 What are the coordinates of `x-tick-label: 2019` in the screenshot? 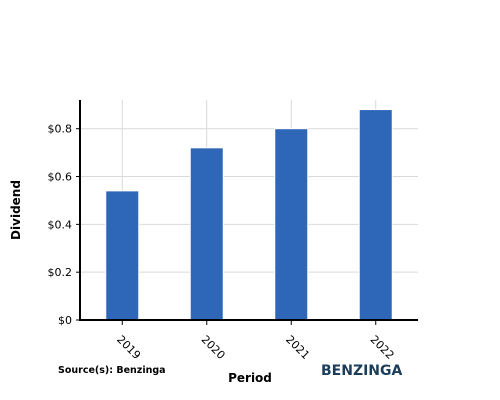 It's located at (128, 347).